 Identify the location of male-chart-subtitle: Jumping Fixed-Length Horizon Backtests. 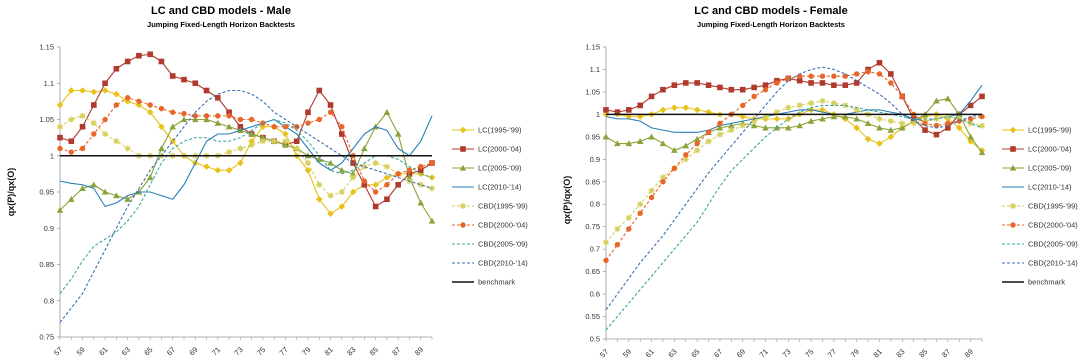
(221, 24).